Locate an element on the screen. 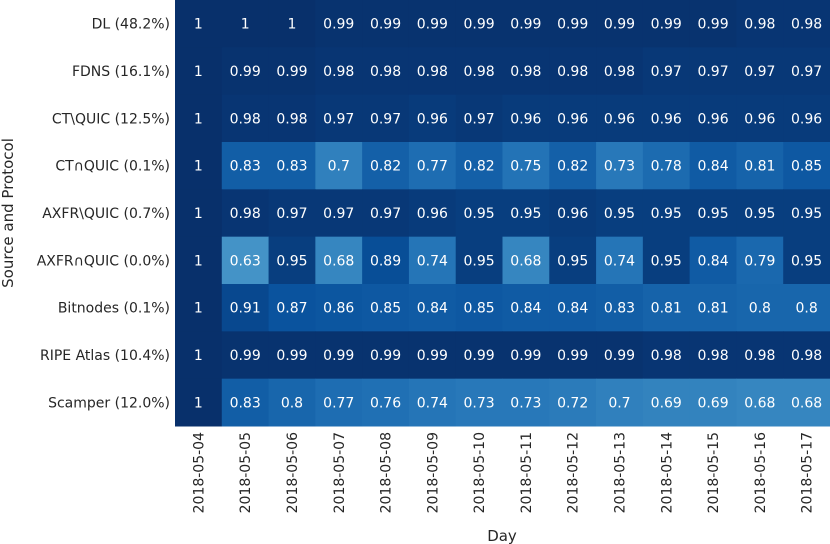 The image size is (830, 544). cell-value-label: 0.68 is located at coordinates (525, 261).